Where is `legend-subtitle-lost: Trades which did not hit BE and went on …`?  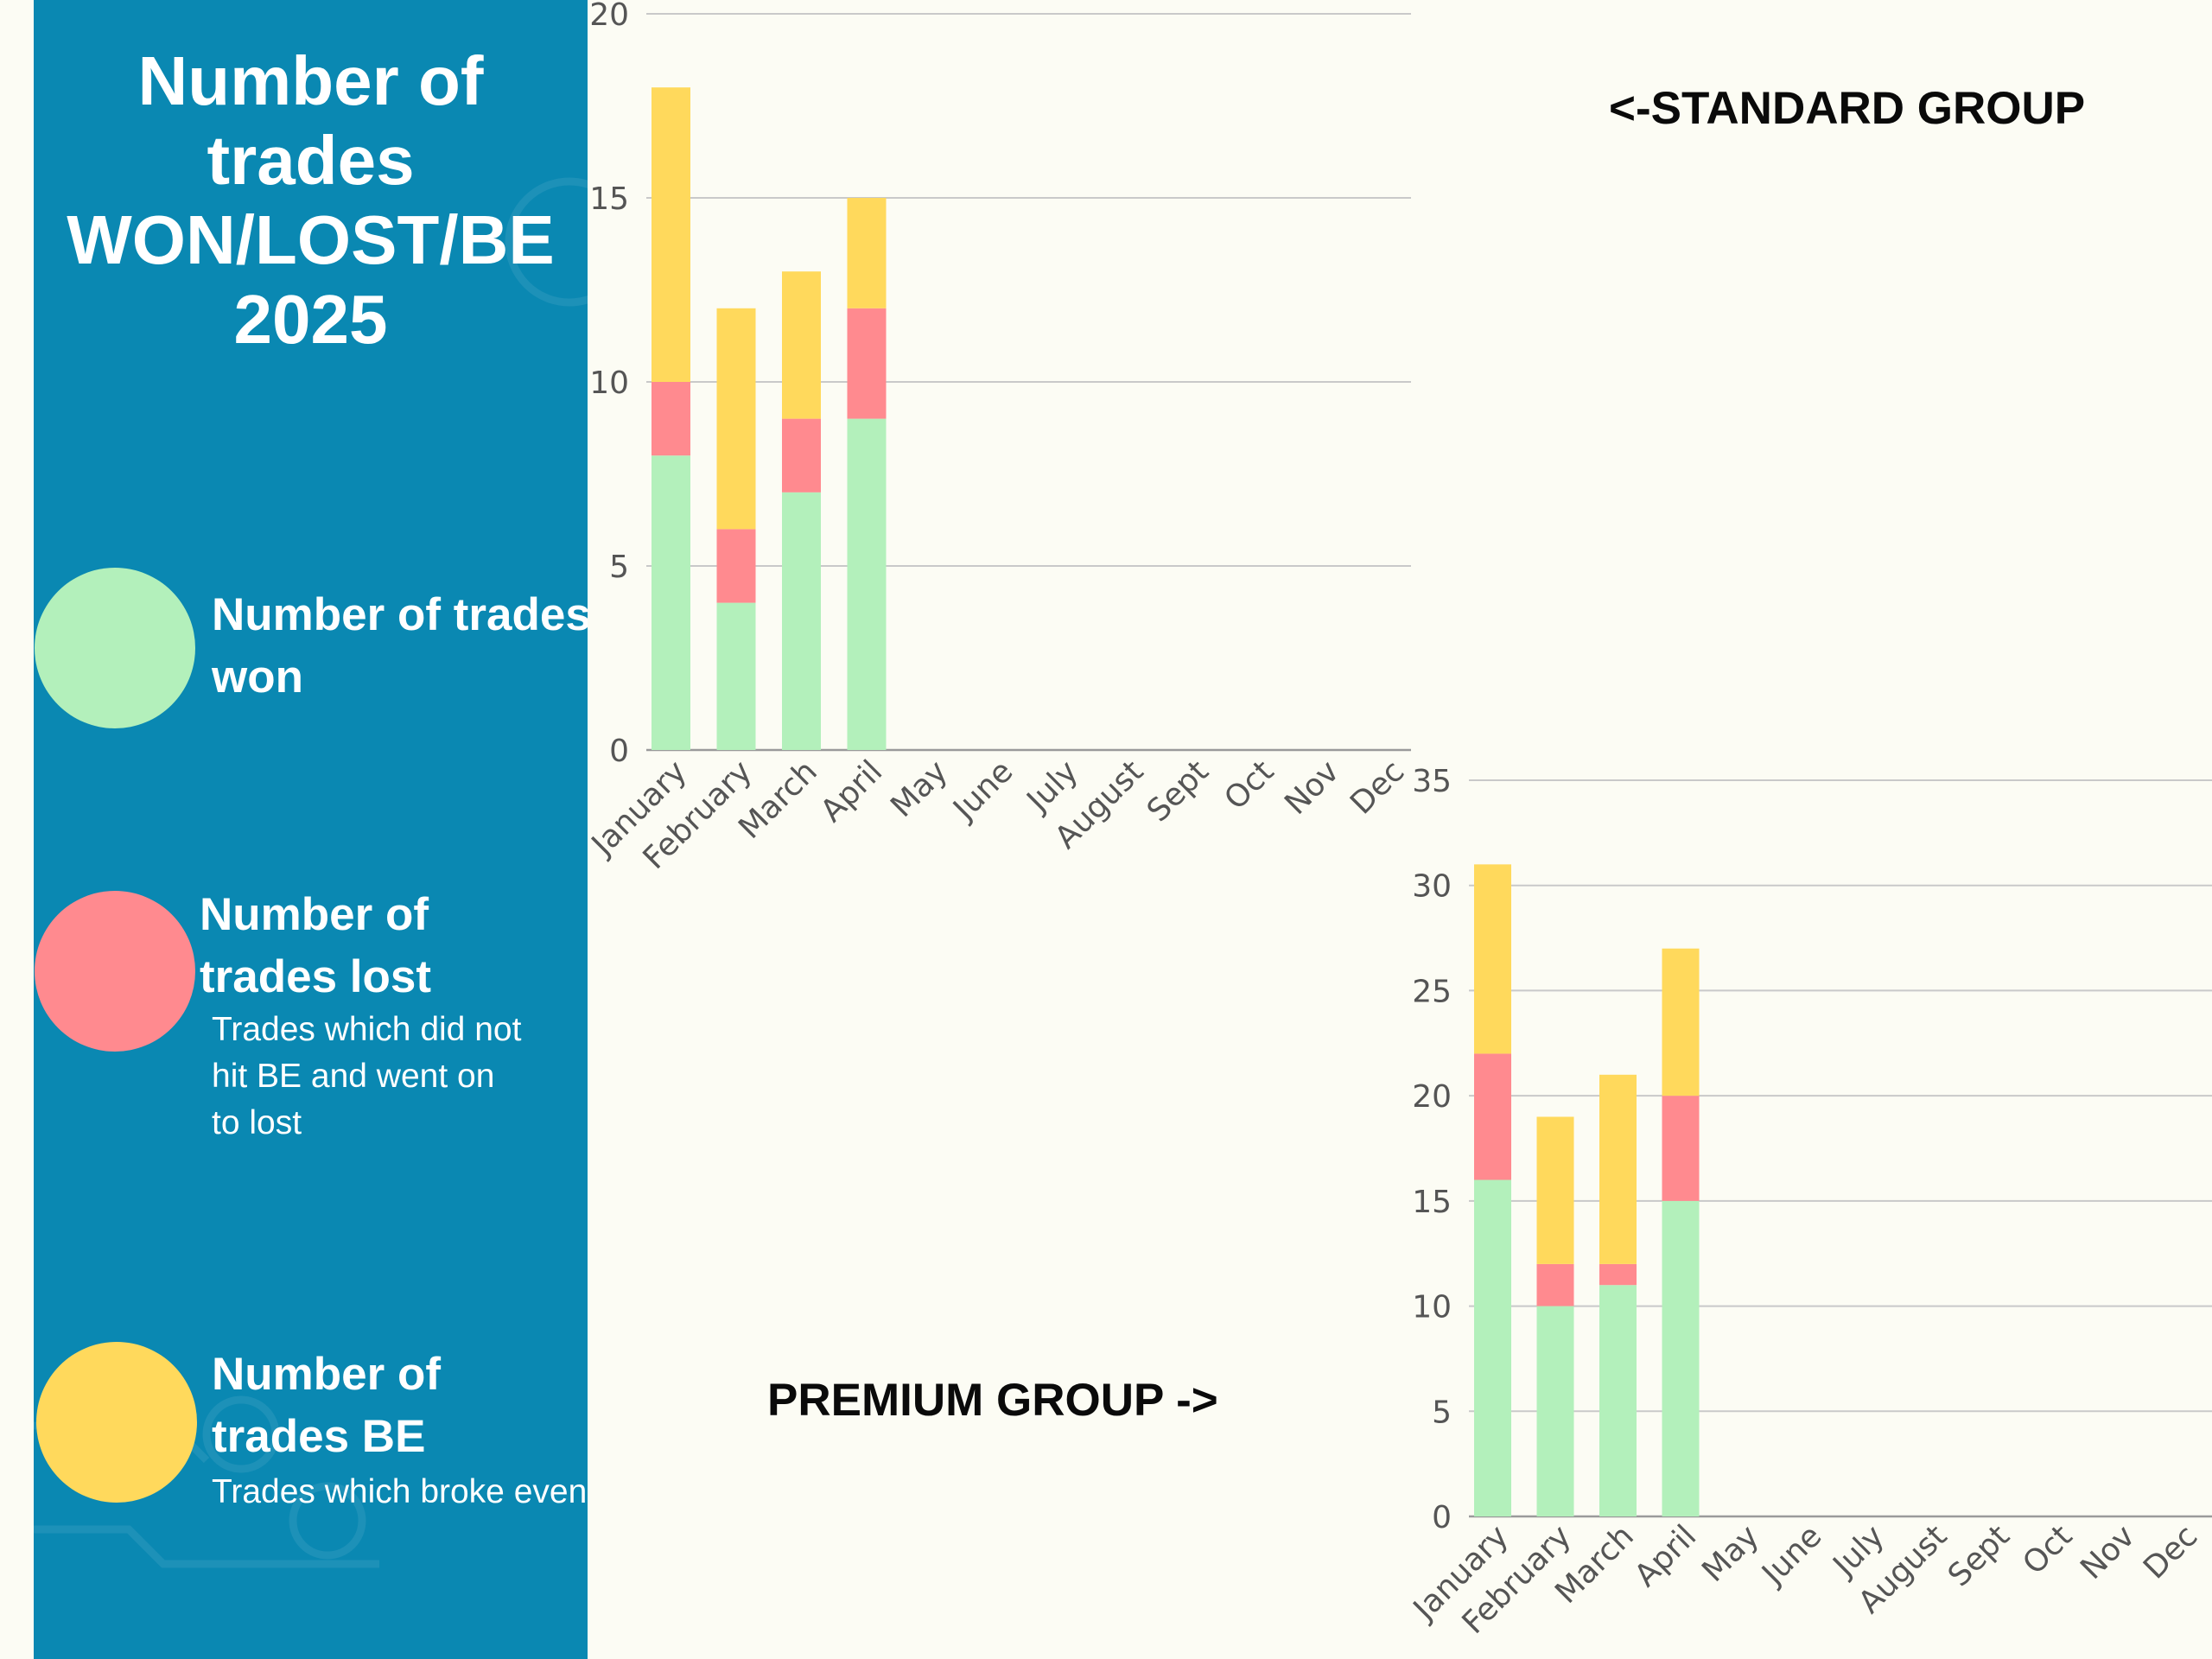
legend-subtitle-lost: Trades which did not hit BE and went on … is located at coordinates (367, 1076).